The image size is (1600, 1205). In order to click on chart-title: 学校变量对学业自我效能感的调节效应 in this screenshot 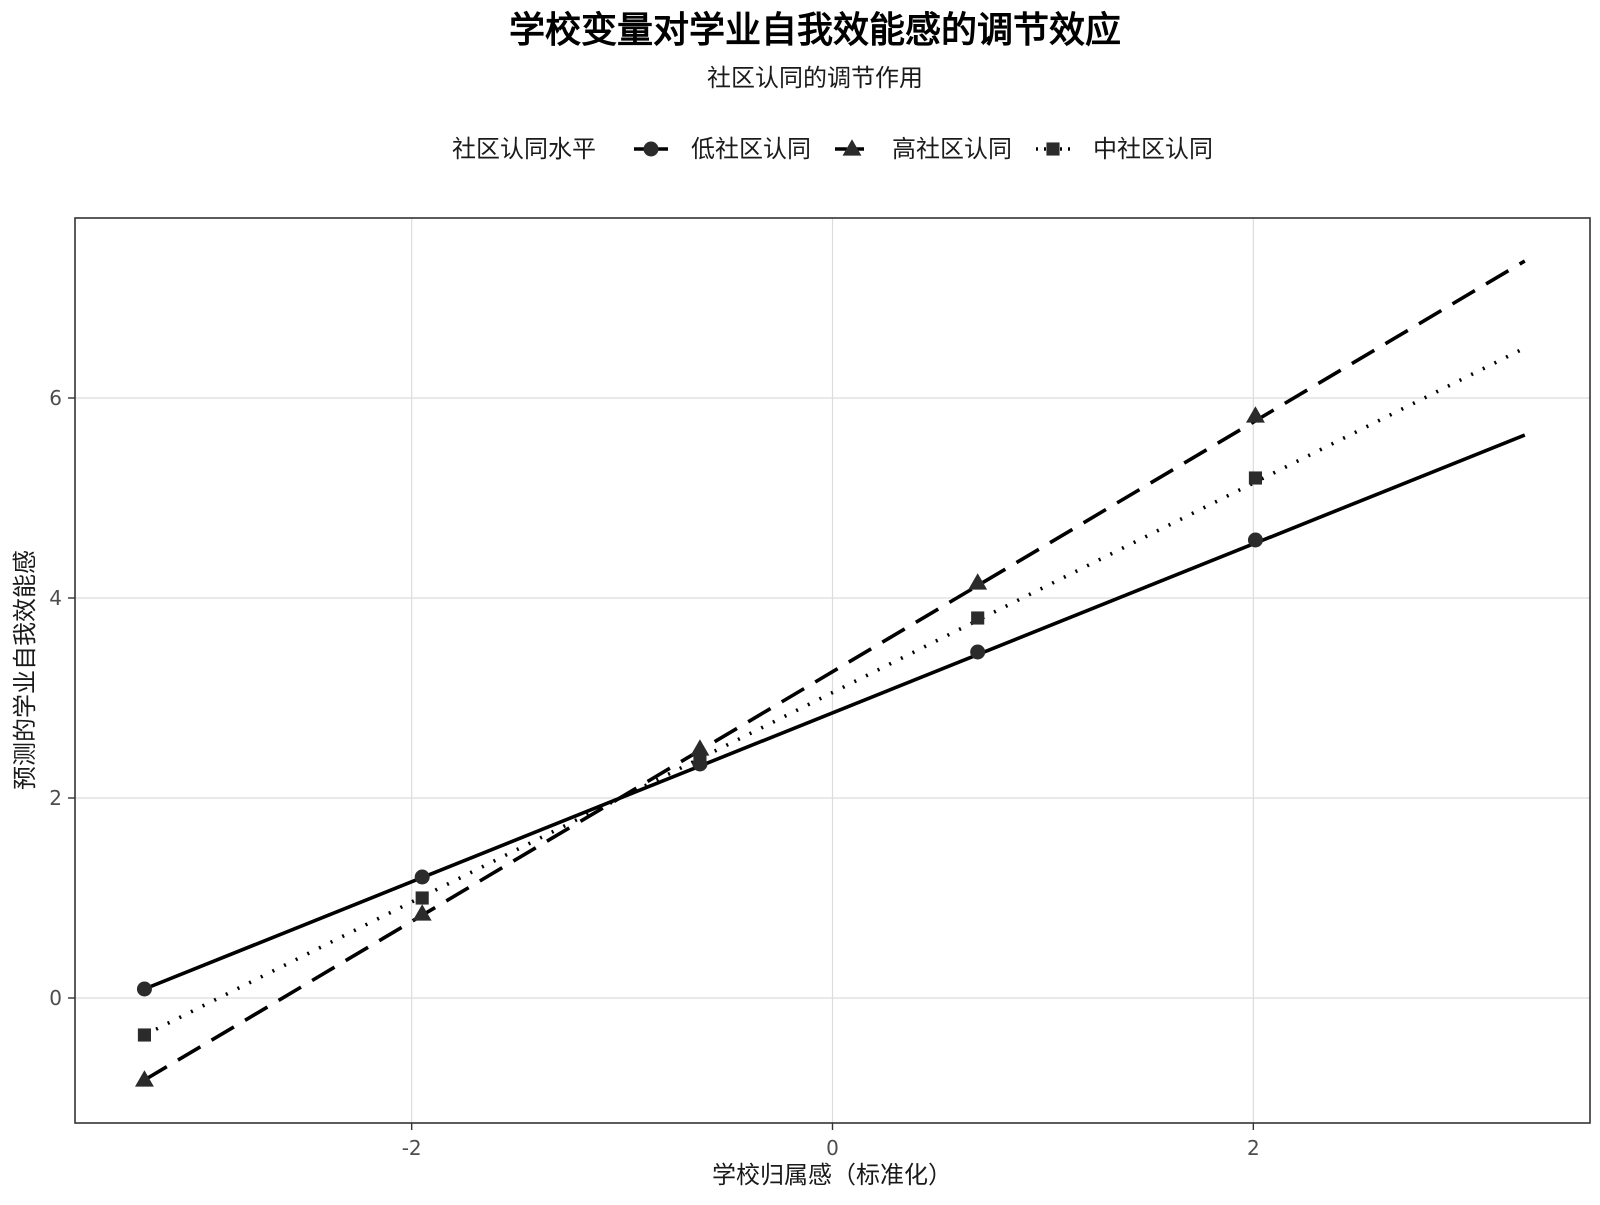, I will do `click(815, 30)`.